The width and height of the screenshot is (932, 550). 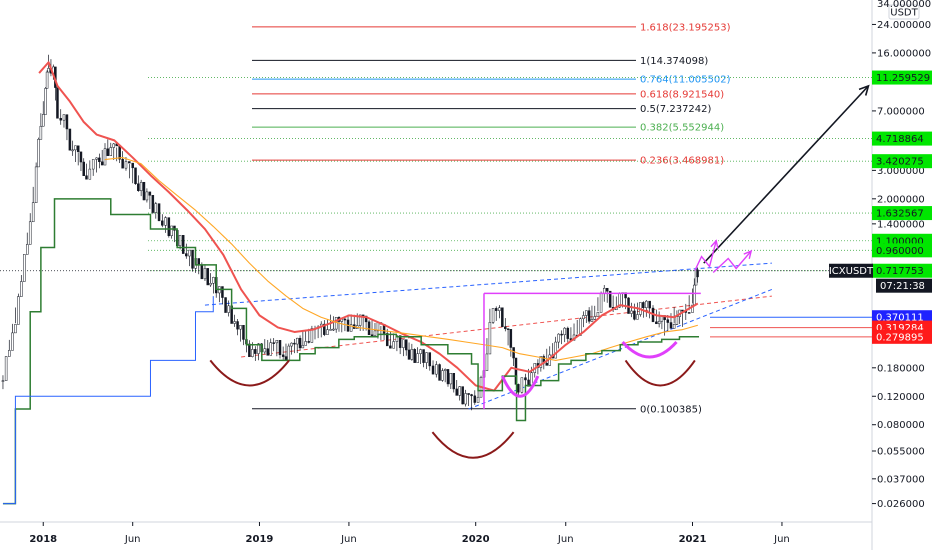 What do you see at coordinates (901, 479) in the screenshot?
I see `y-tick-label: 0.037000` at bounding box center [901, 479].